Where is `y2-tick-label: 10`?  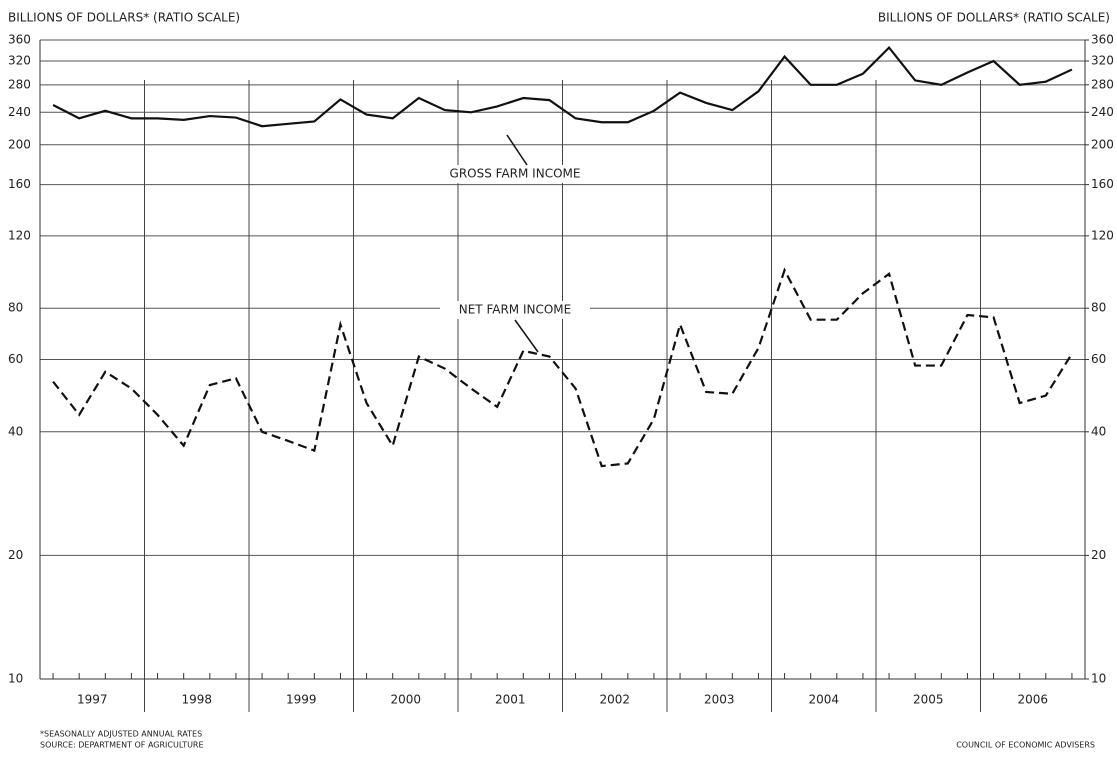 y2-tick-label: 10 is located at coordinates (1098, 679).